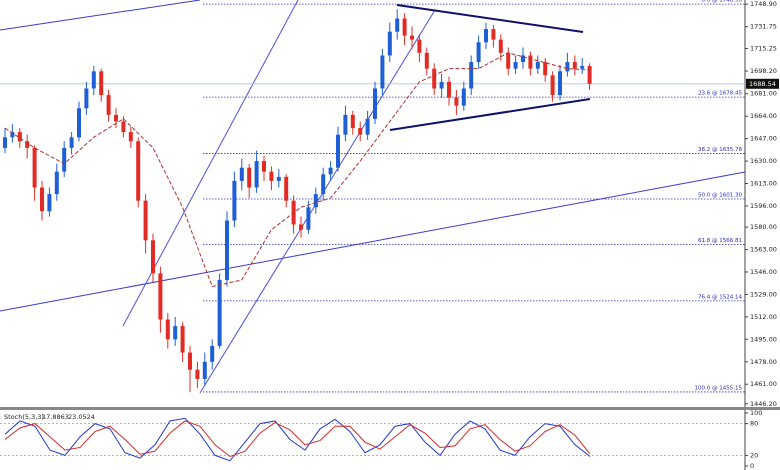 The image size is (780, 470). Describe the element at coordinates (752, 466) in the screenshot. I see `y-tick-label: 0` at that location.